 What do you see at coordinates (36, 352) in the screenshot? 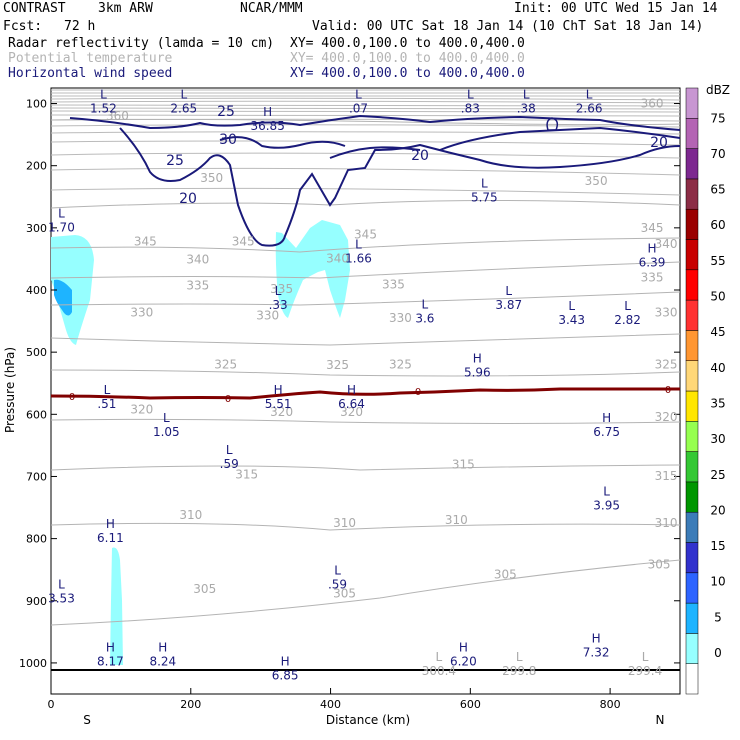
I see `y-tick-label: 500` at bounding box center [36, 352].